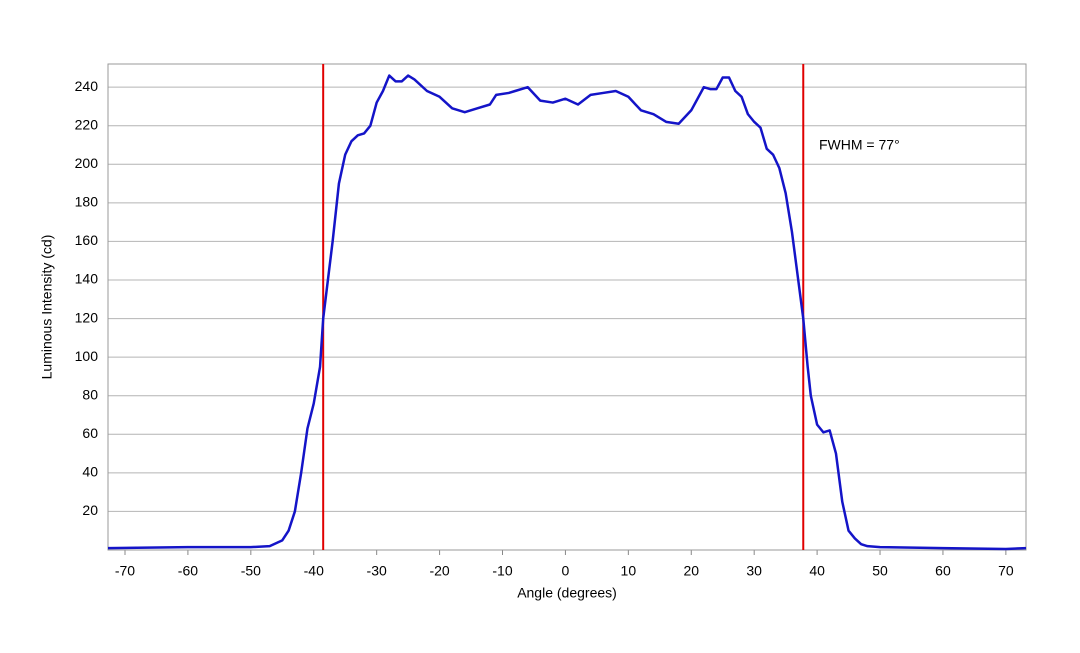  I want to click on x-tick-label: 60, so click(943, 571).